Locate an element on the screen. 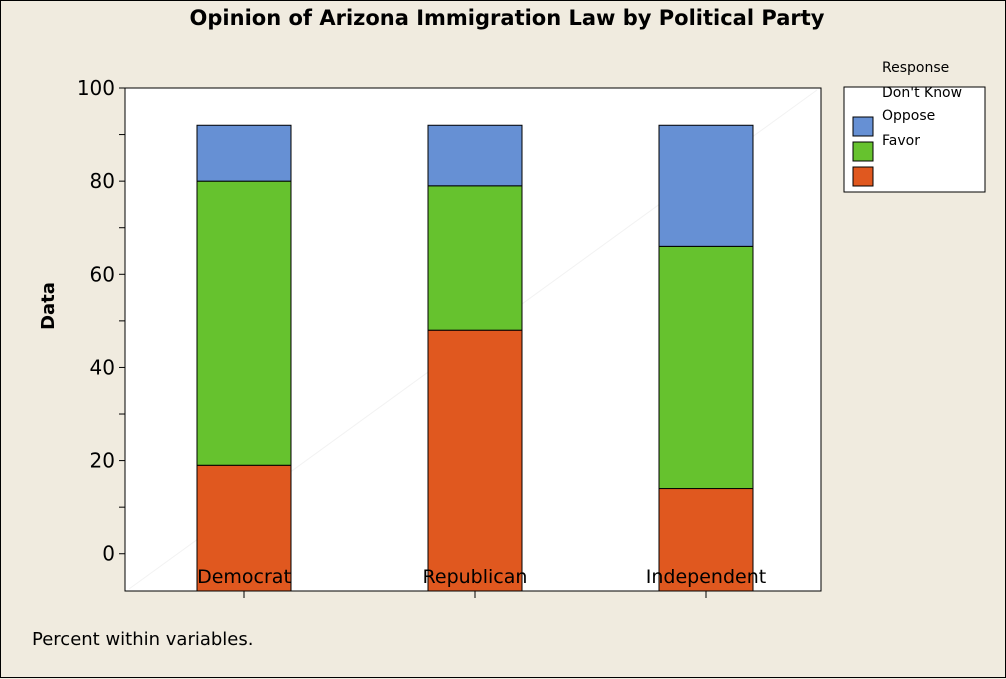 This screenshot has height=679, width=1006. legend-label: Favor is located at coordinates (901, 141).